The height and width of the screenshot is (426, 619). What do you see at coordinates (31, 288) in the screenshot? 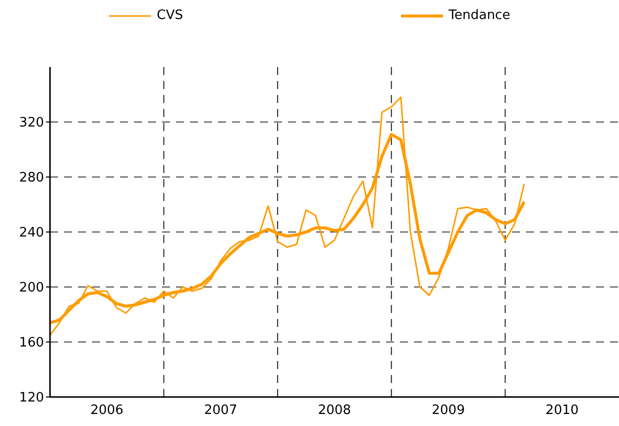
I see `y-tick-label: 200` at bounding box center [31, 288].